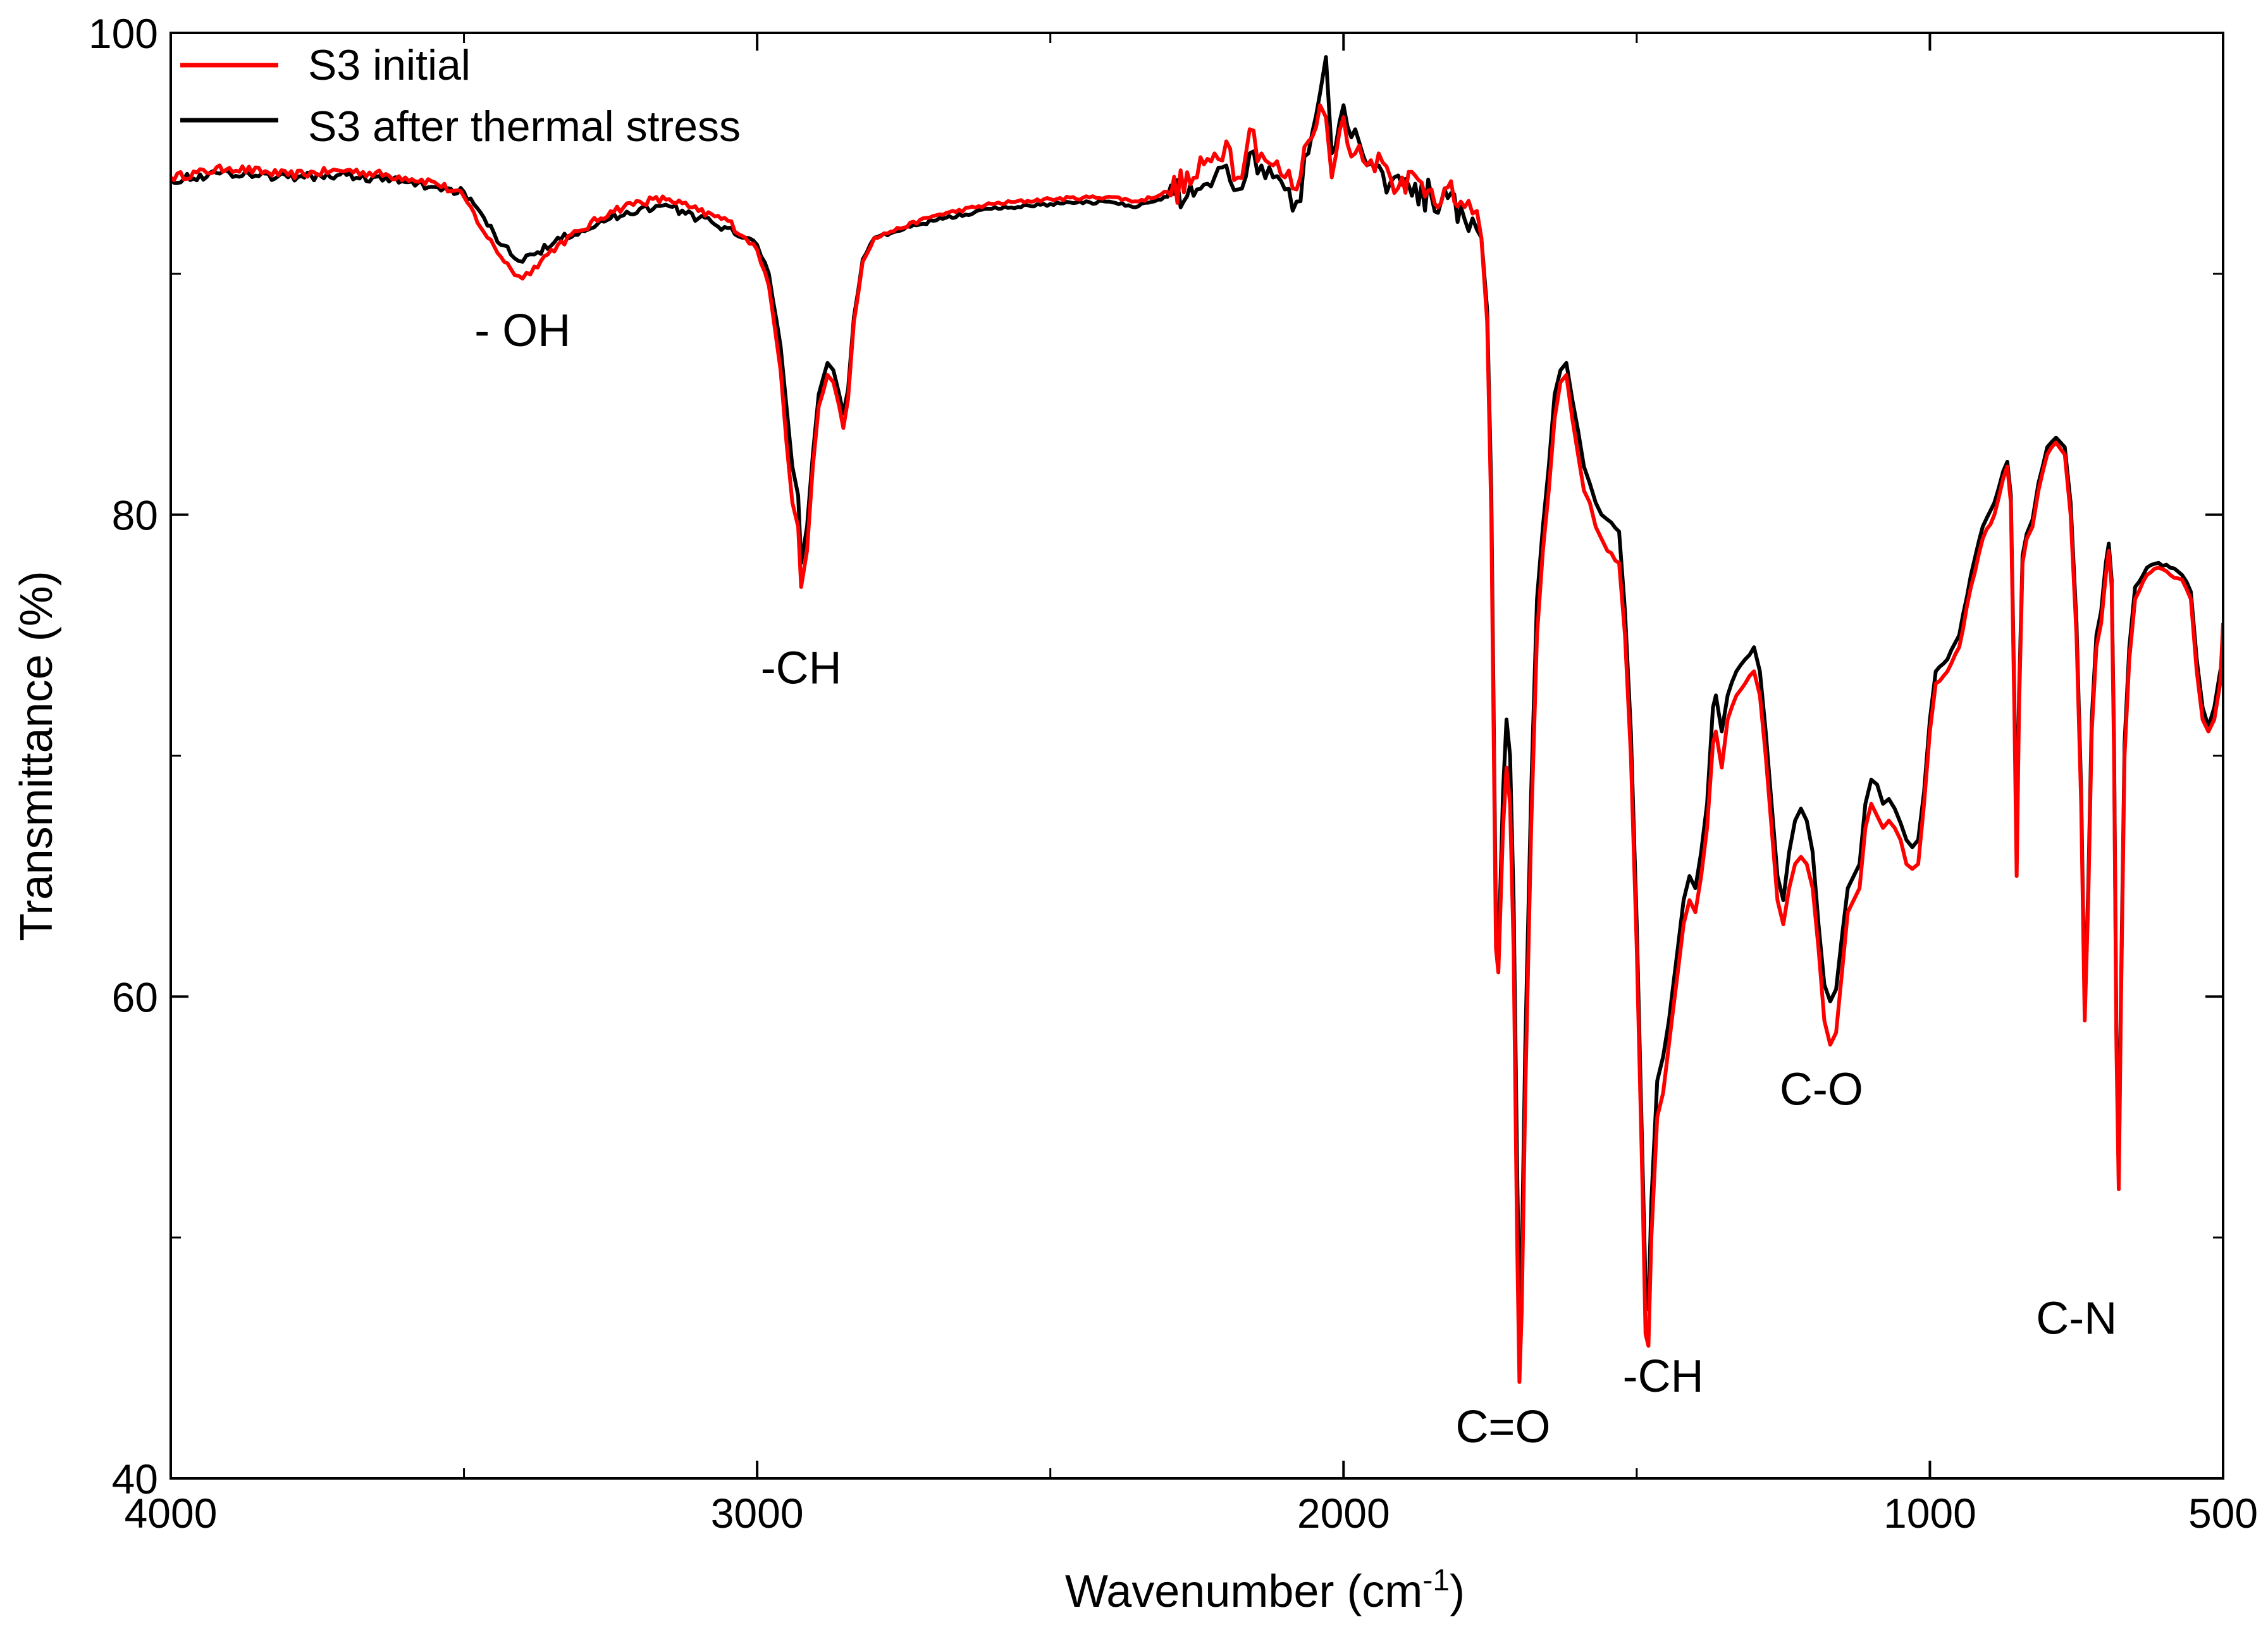 The height and width of the screenshot is (1634, 2268). Describe the element at coordinates (135, 515) in the screenshot. I see `y-tick-label: 80` at that location.